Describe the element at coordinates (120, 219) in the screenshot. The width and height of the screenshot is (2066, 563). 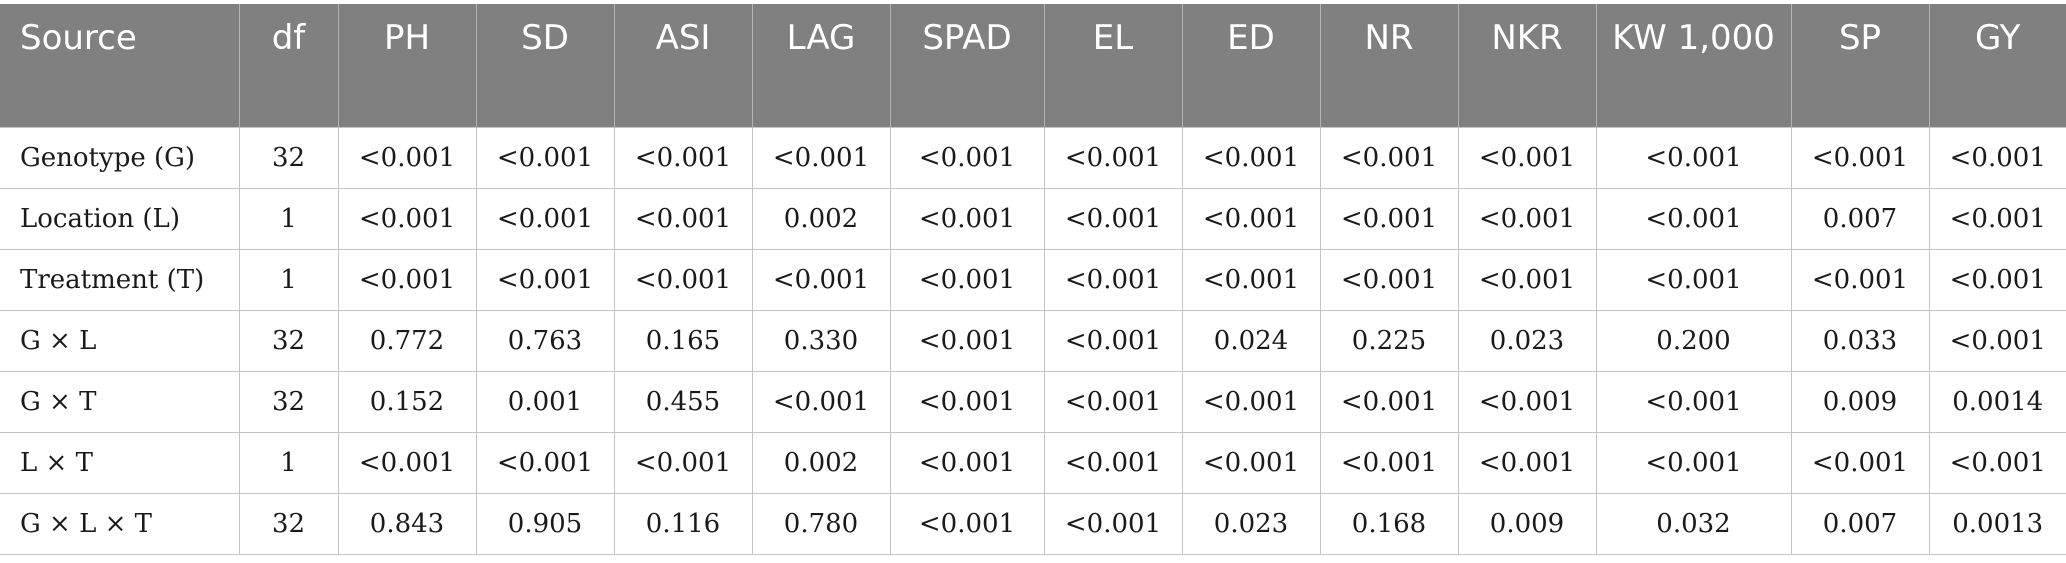
I see `cell-source: Location (L)` at that location.